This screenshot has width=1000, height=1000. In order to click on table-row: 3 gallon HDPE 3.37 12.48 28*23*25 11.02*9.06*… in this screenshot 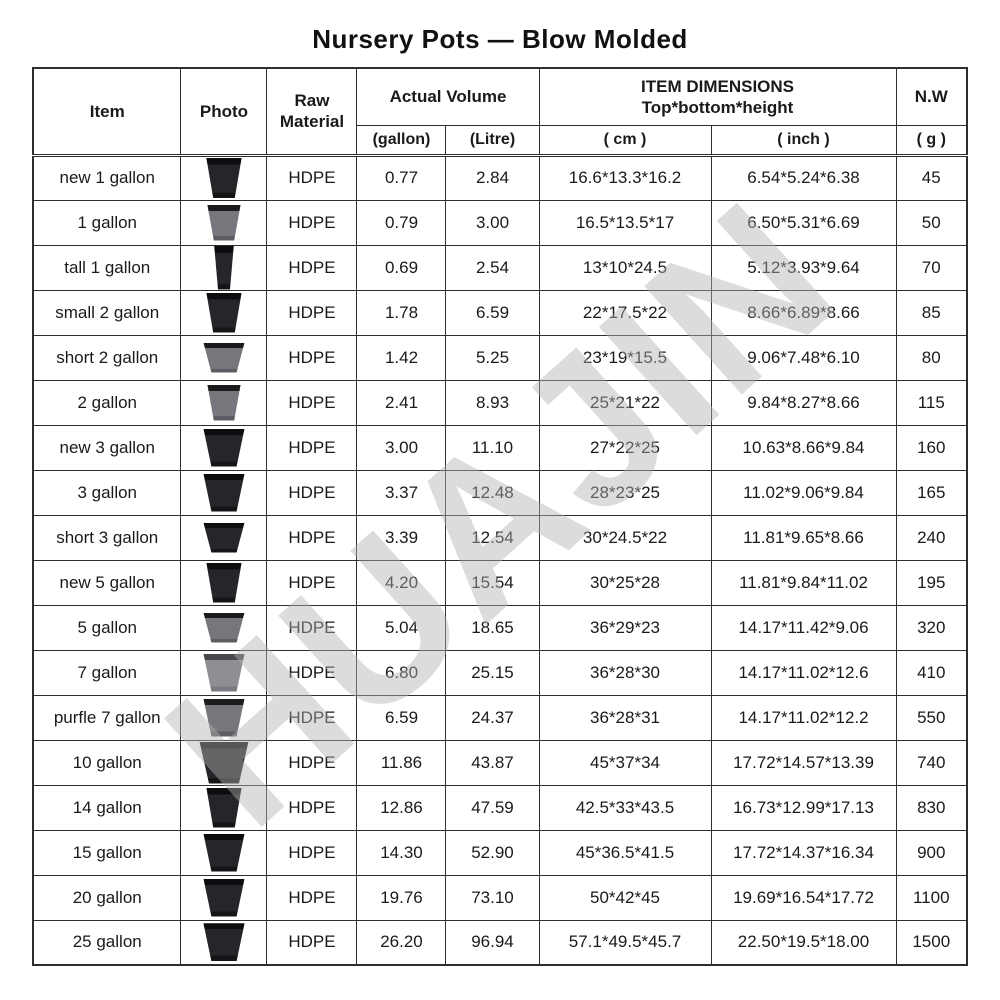, I will do `click(500, 492)`.